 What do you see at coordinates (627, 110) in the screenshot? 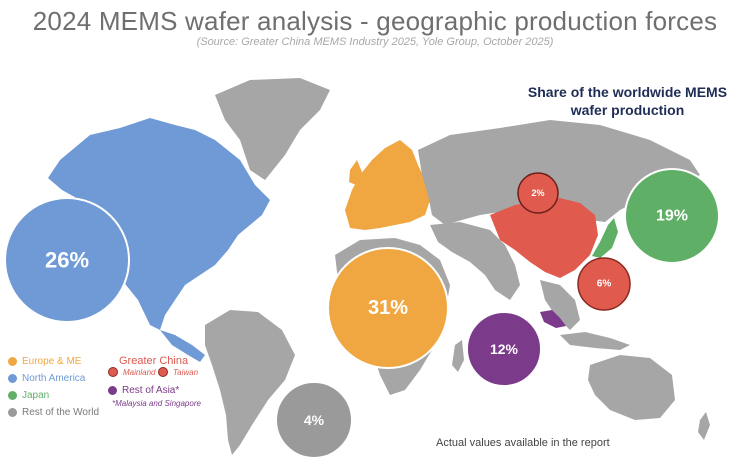
I see `share-title-line-2: wafer production` at bounding box center [627, 110].